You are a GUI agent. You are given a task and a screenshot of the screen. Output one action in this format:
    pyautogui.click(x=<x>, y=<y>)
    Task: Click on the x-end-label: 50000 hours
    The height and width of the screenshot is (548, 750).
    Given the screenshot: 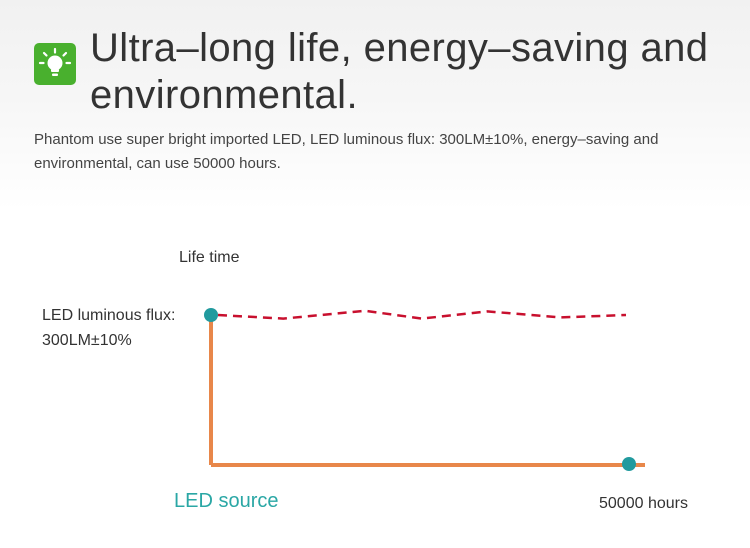 What is the action you would take?
    pyautogui.click(x=643, y=503)
    